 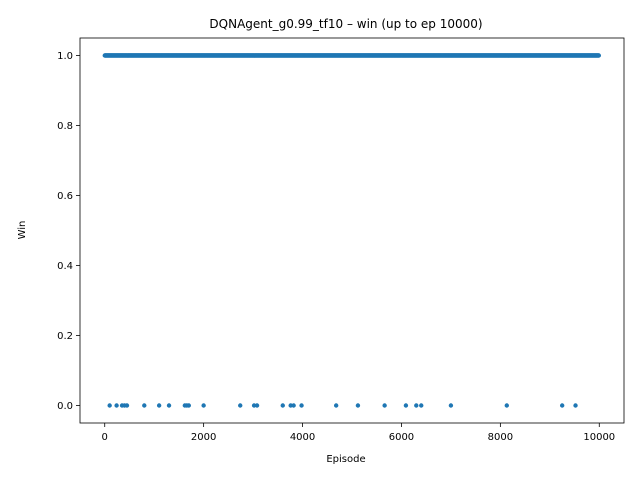 What do you see at coordinates (65, 126) in the screenshot?
I see `y-tick-label: 0.8` at bounding box center [65, 126].